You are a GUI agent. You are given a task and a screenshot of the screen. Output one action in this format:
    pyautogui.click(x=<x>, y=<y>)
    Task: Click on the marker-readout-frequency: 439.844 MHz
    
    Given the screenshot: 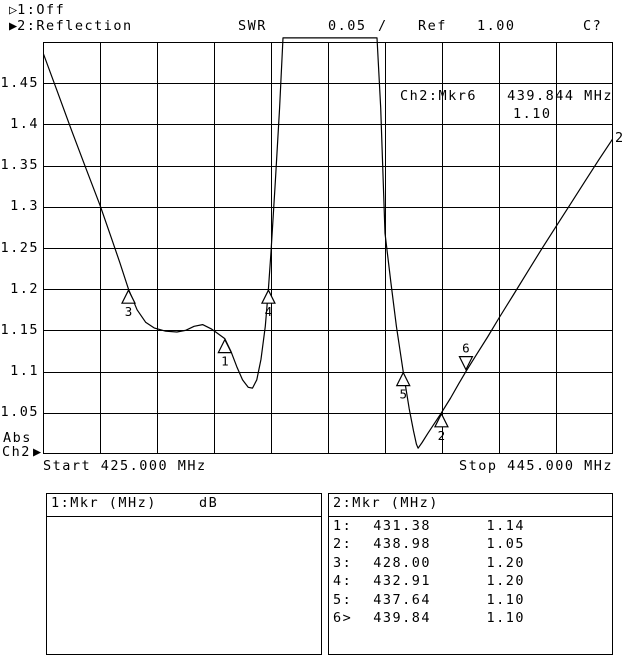 What is the action you would take?
    pyautogui.click(x=560, y=96)
    